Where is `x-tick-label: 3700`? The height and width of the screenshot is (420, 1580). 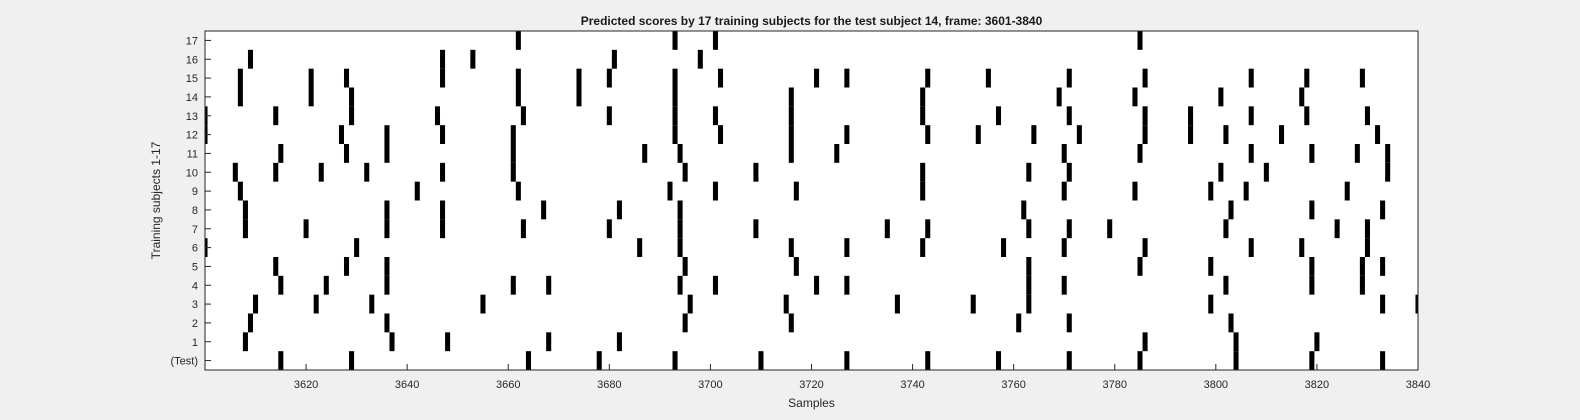 x-tick-label: 3700 is located at coordinates (710, 385).